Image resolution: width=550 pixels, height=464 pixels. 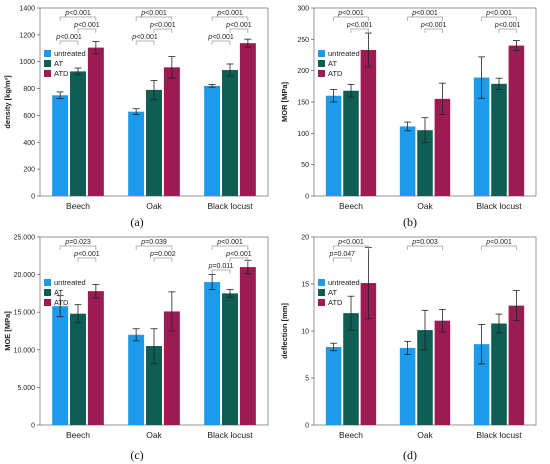 I want to click on bar-atd-black-locust, so click(x=247, y=119).